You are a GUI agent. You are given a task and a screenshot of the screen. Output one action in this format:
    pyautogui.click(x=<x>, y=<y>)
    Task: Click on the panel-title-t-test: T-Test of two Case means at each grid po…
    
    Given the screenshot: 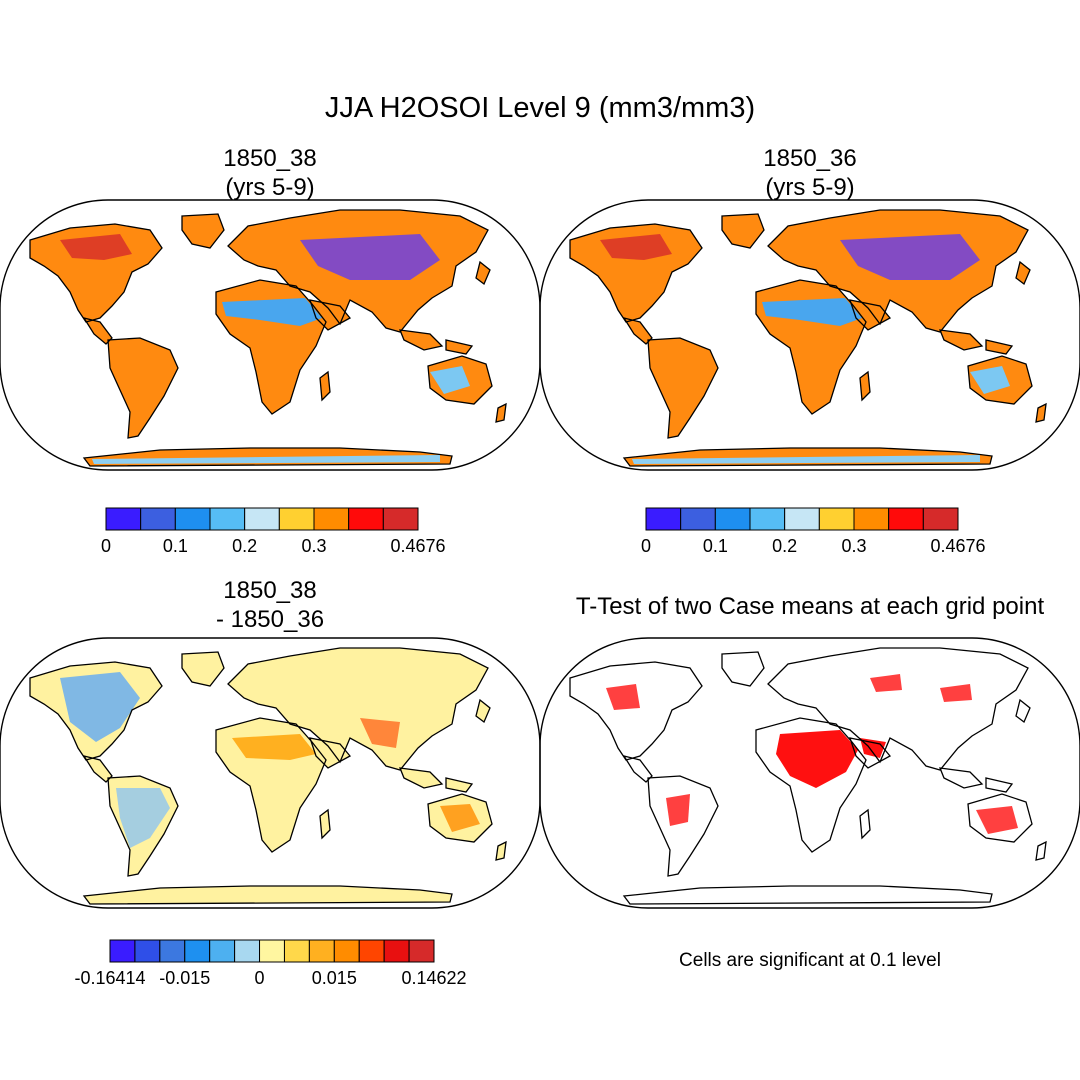 What is the action you would take?
    pyautogui.click(x=810, y=606)
    